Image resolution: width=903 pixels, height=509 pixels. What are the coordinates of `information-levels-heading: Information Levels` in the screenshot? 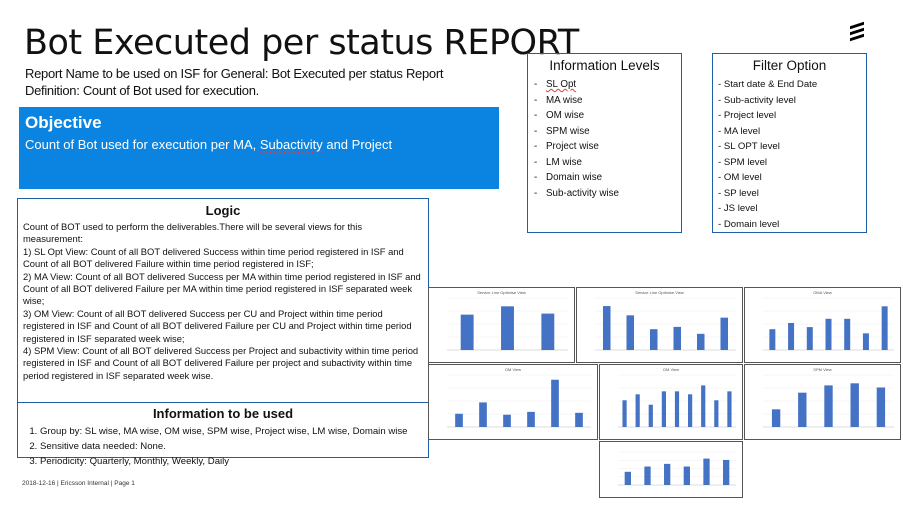 It's located at (604, 65).